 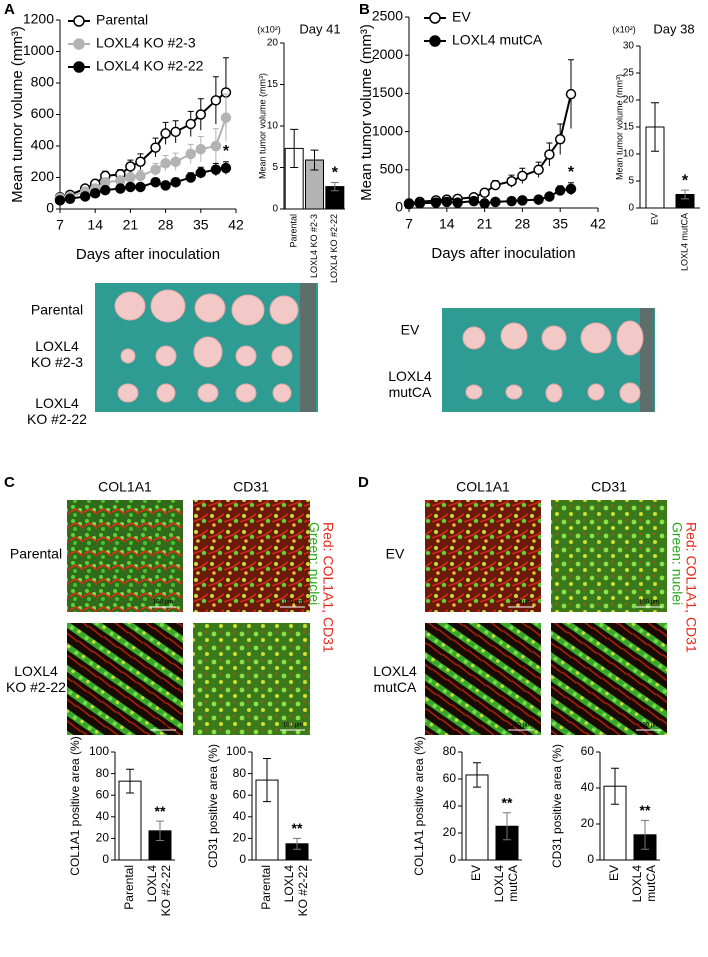 I want to click on series-line, so click(x=490, y=149).